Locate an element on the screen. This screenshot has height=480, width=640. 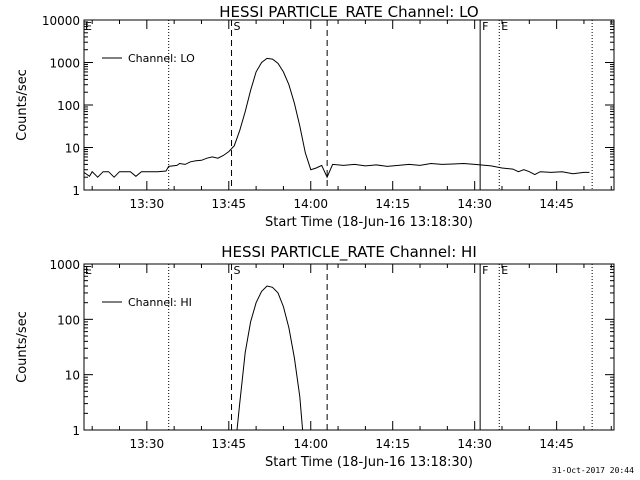
series-line is located at coordinates (270, 358).